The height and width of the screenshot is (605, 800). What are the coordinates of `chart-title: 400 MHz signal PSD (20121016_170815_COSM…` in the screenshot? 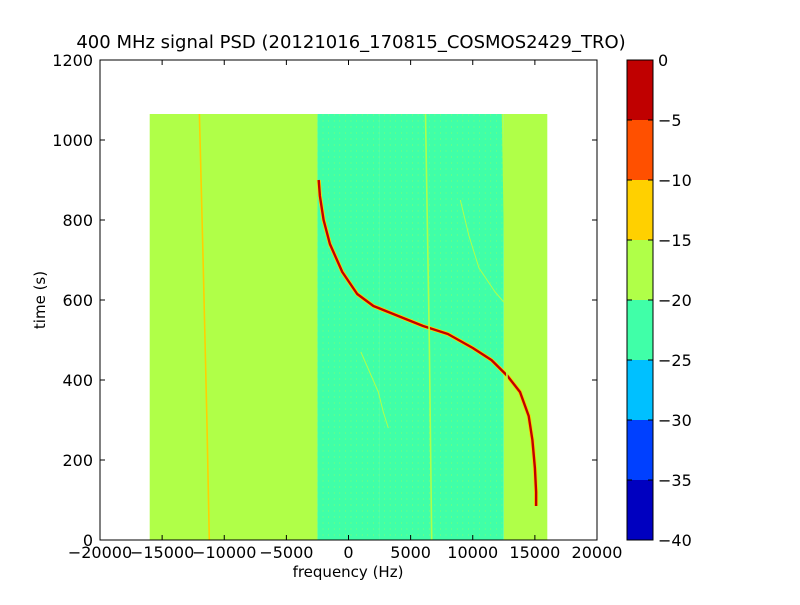 It's located at (350, 42).